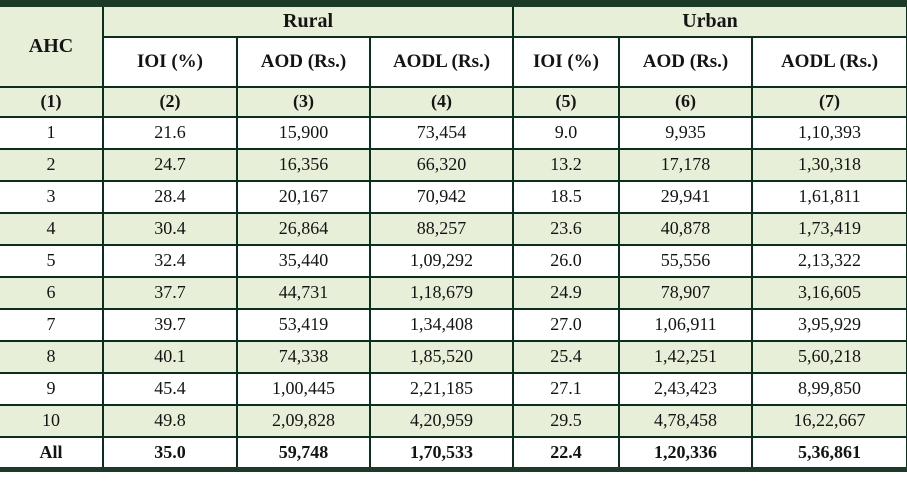 This screenshot has width=907, height=482. Describe the element at coordinates (170, 61) in the screenshot. I see `header-rural-ioi: IOI (%)` at that location.